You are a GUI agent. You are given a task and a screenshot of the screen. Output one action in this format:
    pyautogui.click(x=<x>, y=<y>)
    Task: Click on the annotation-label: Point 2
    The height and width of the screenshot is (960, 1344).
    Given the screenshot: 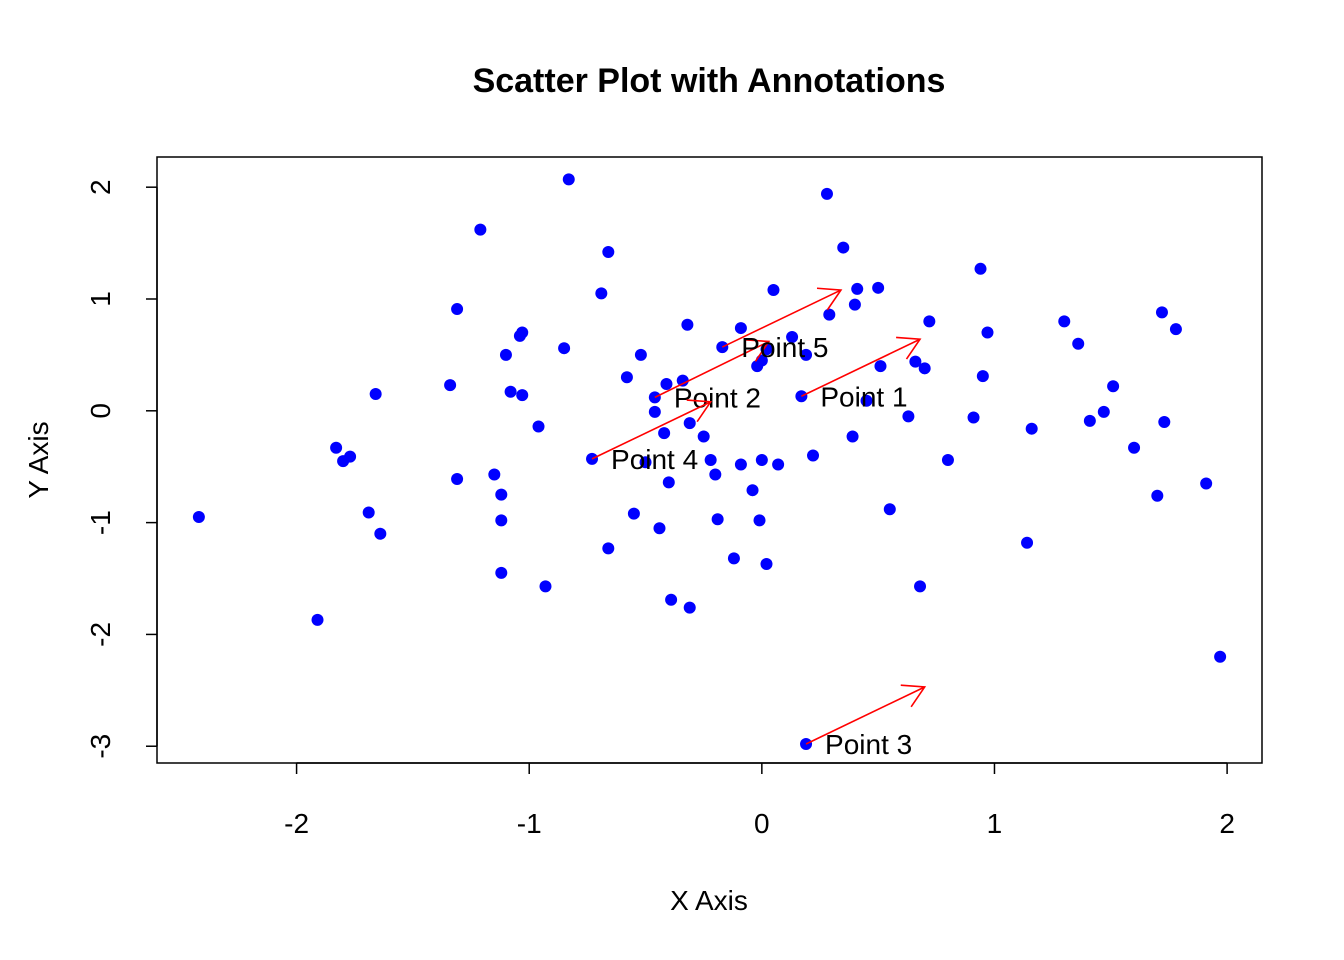 What is the action you would take?
    pyautogui.click(x=717, y=397)
    